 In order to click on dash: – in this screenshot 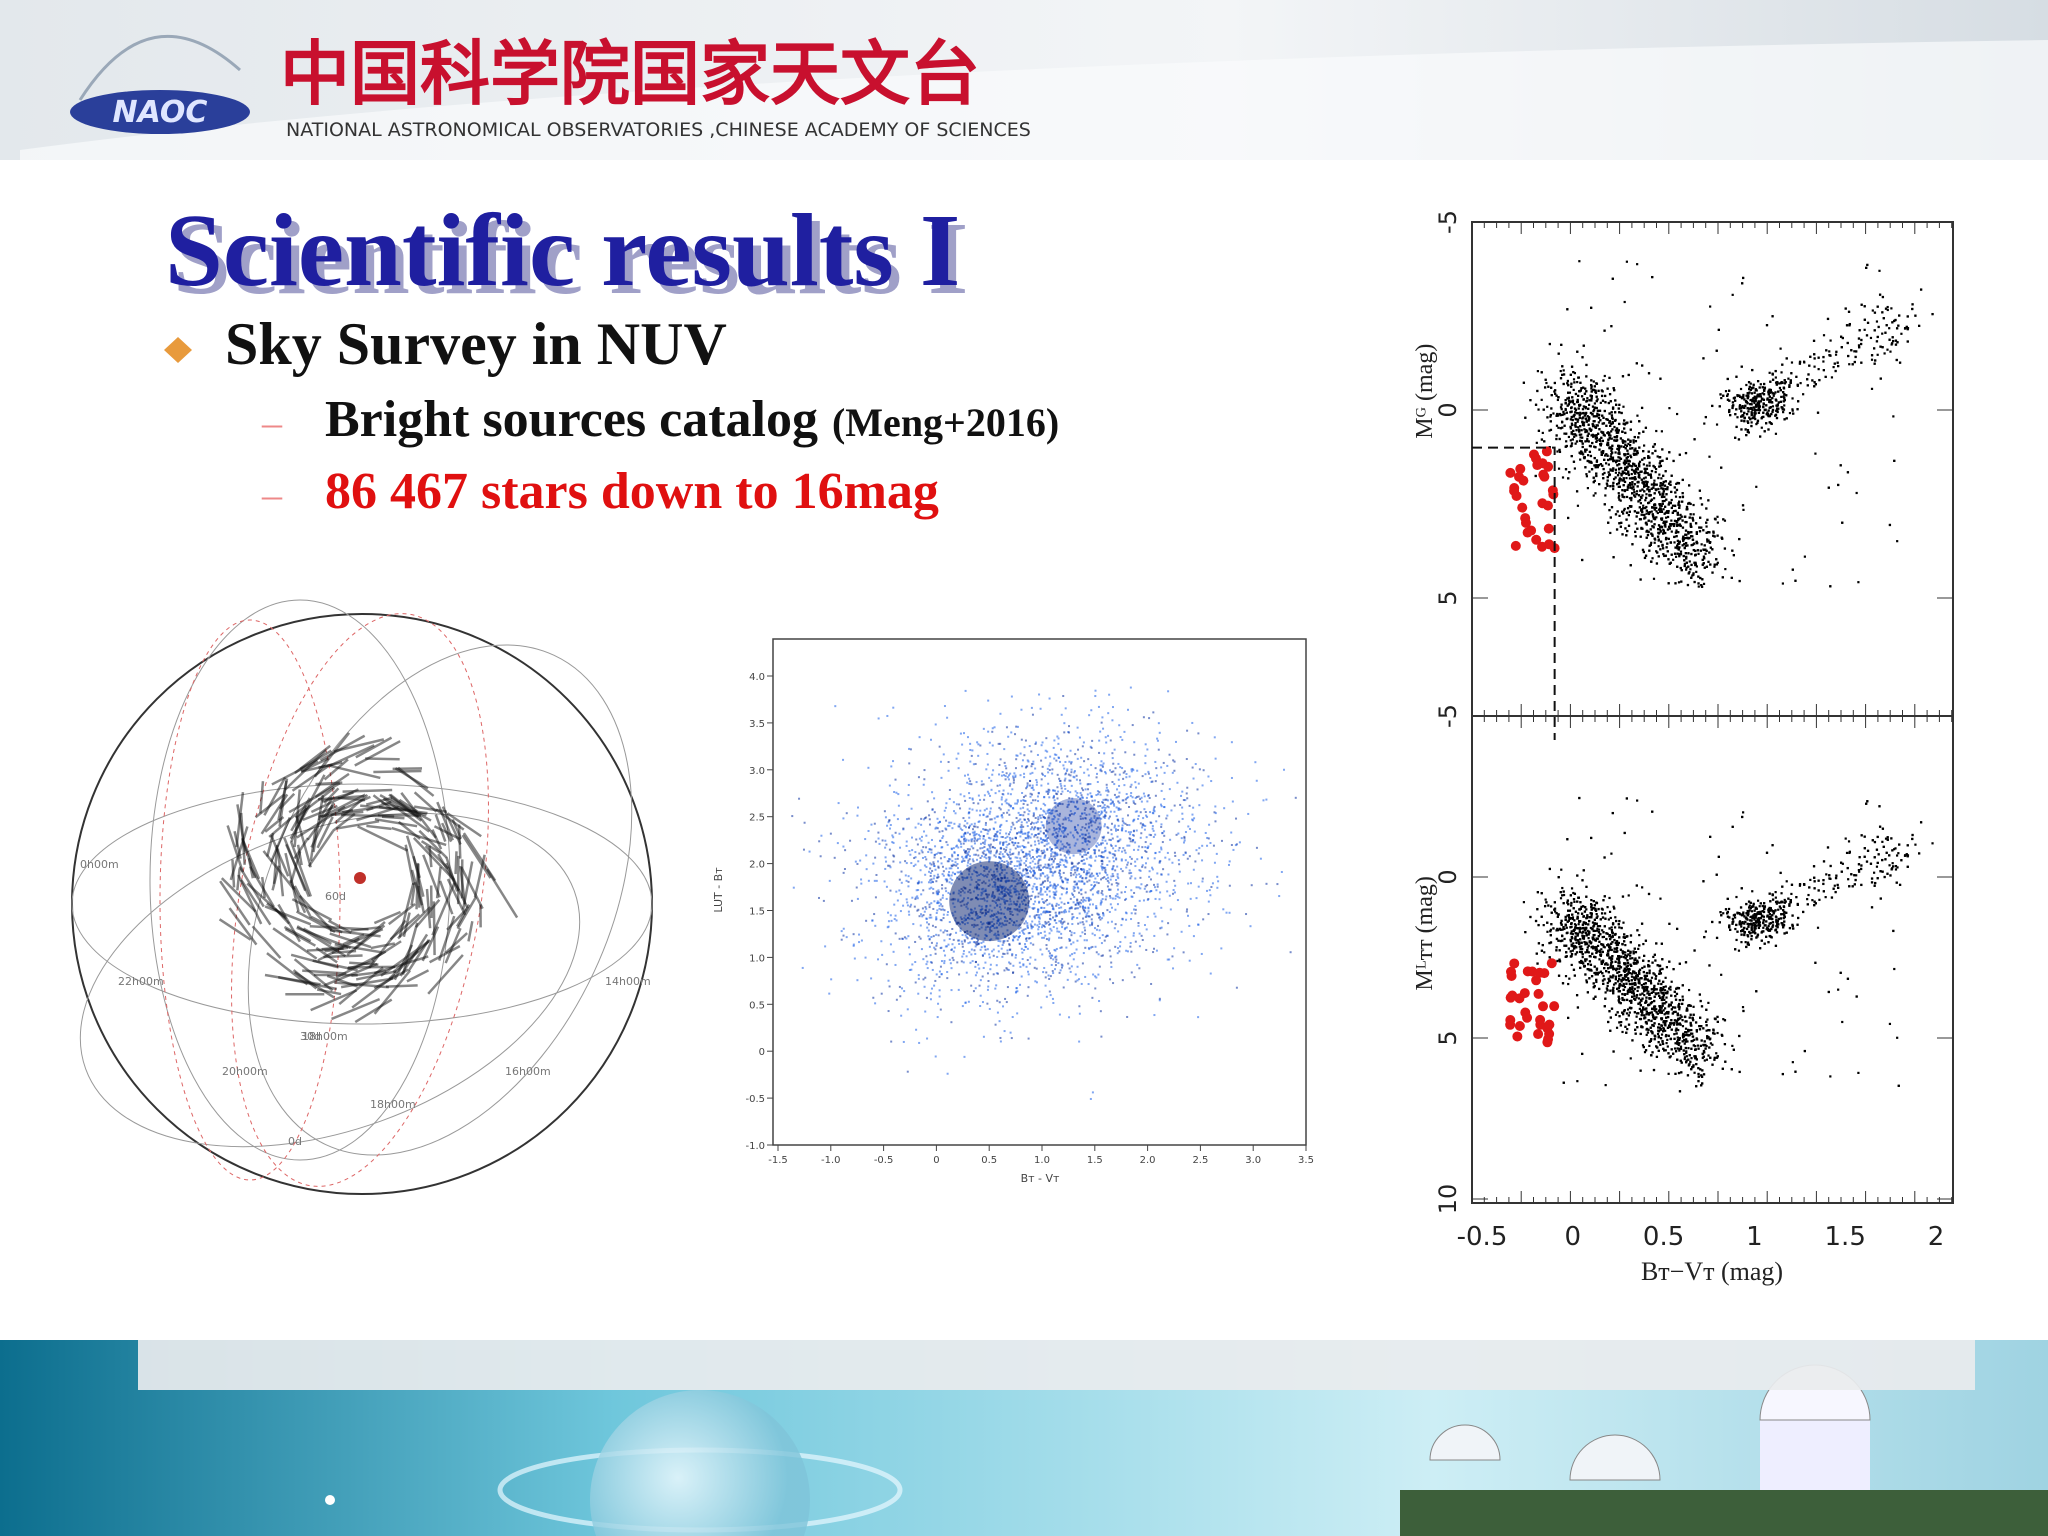, I will do `click(272, 494)`.